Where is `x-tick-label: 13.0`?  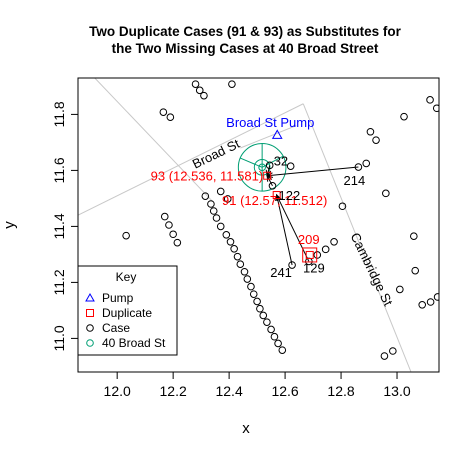 x-tick-label: 13.0 is located at coordinates (396, 391).